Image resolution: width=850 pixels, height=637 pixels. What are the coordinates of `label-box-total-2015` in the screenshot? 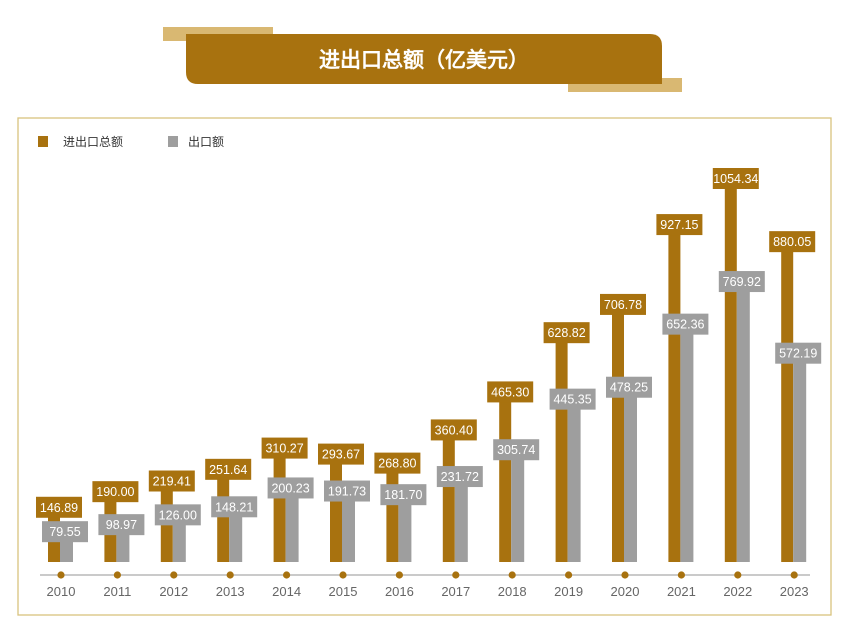 It's located at (341, 454).